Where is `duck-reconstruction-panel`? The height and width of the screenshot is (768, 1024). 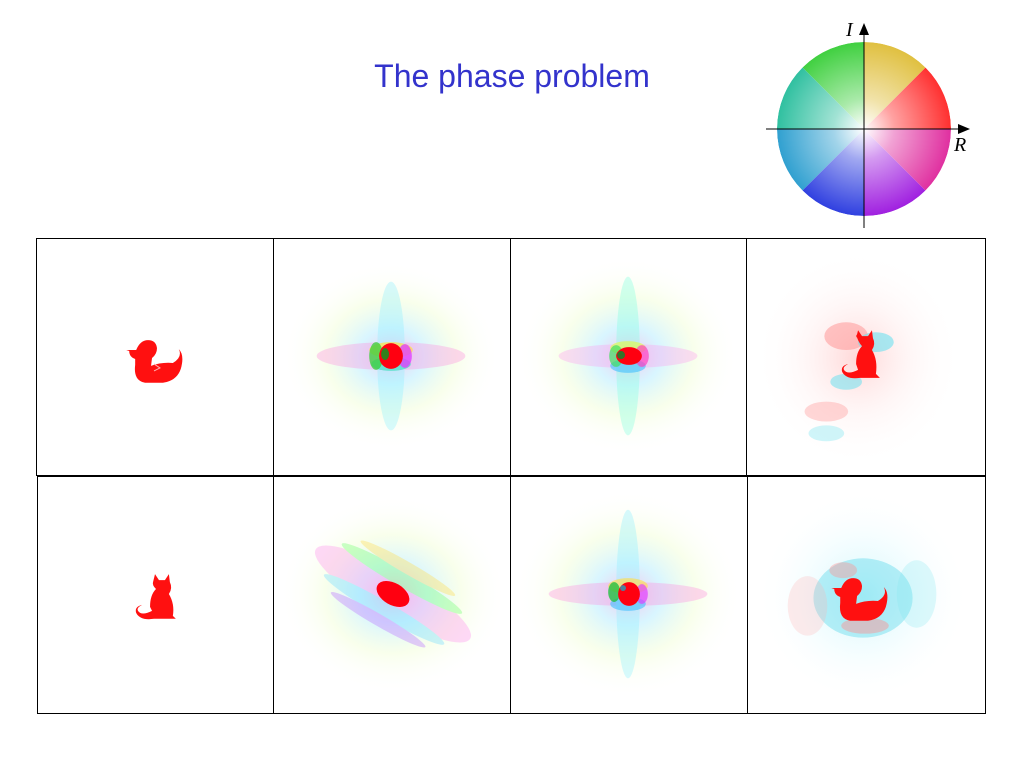 duck-reconstruction-panel is located at coordinates (866, 595).